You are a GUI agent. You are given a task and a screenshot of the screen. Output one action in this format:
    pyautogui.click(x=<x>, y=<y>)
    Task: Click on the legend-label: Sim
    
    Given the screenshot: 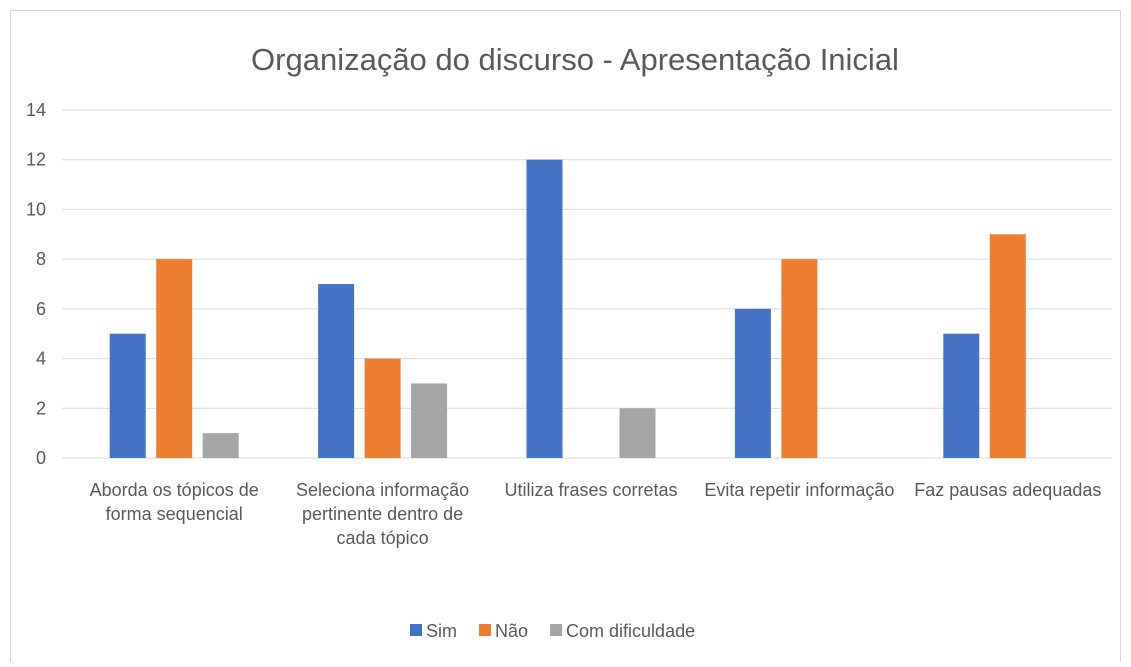 What is the action you would take?
    pyautogui.click(x=441, y=631)
    